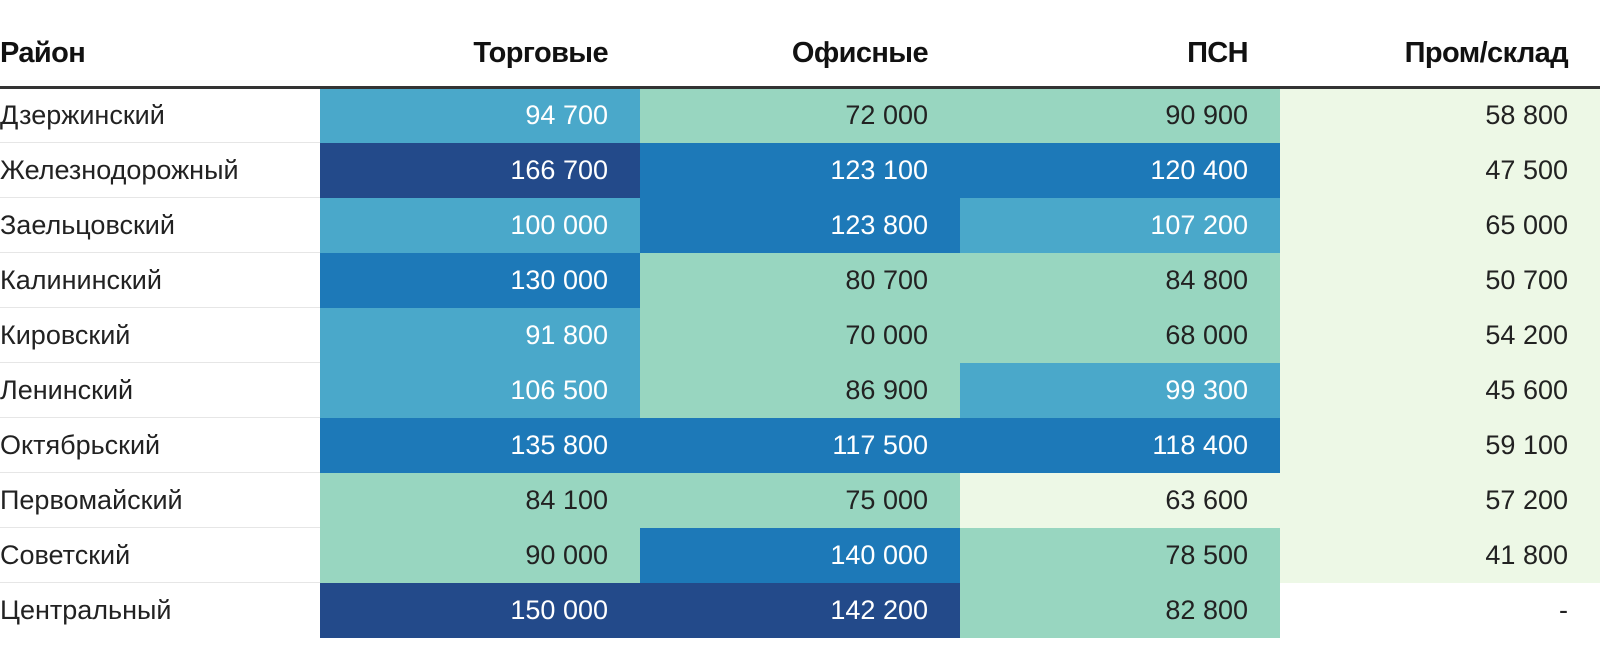 The height and width of the screenshot is (666, 1600). What do you see at coordinates (1120, 500) in the screenshot?
I see `cell-psn: 63 600` at bounding box center [1120, 500].